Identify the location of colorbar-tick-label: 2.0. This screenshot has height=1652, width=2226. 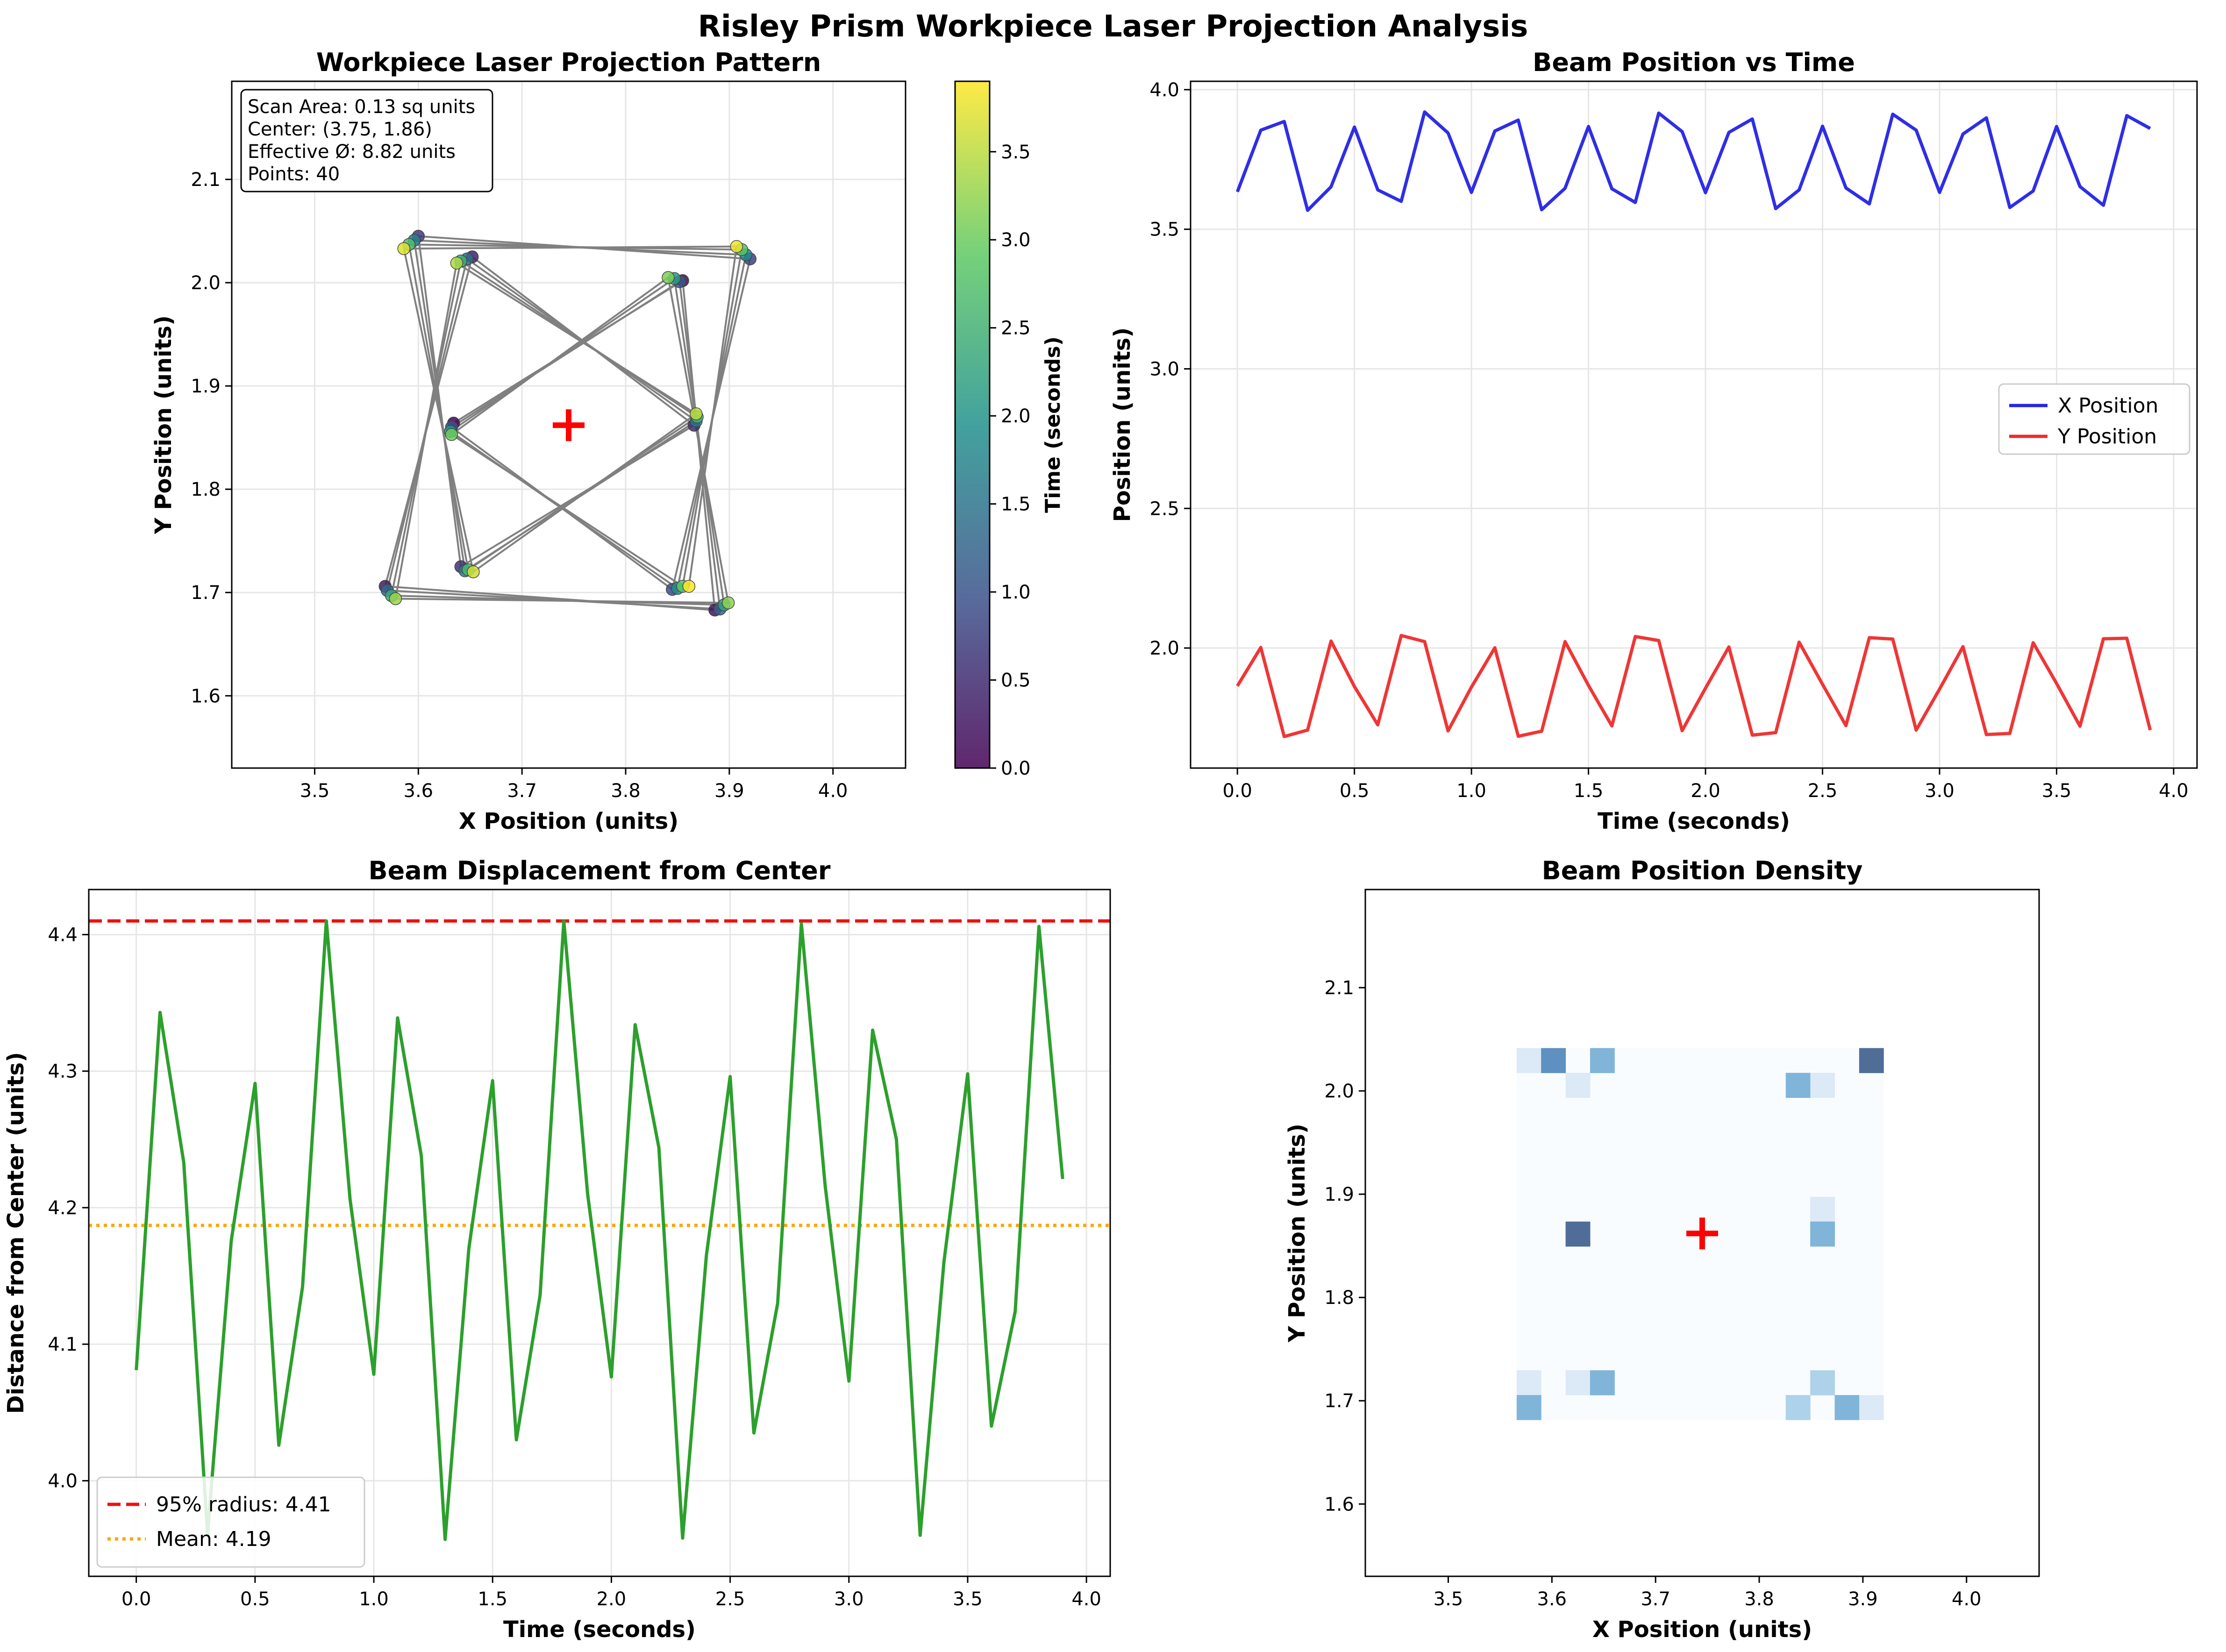
(1016, 416).